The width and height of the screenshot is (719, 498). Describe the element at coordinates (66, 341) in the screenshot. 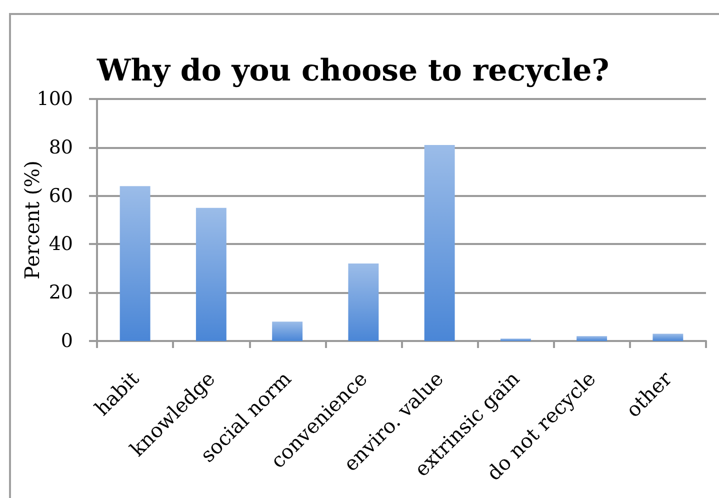

I see `y-tick-label: 0` at that location.